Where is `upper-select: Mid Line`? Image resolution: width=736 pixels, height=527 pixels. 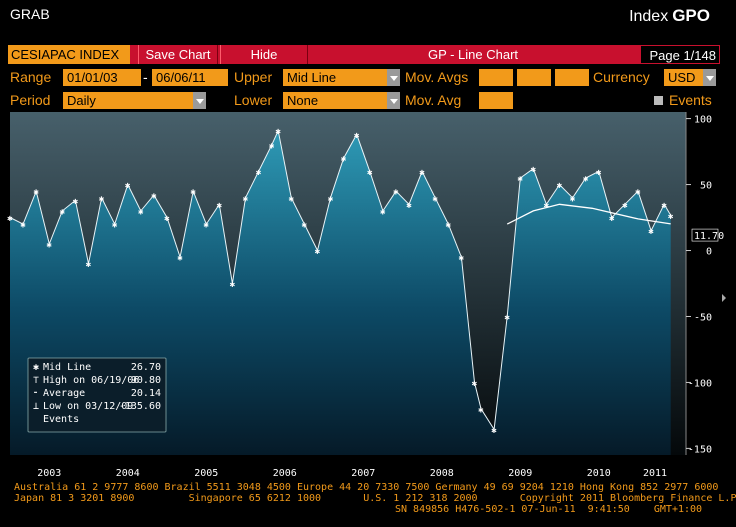
upper-select: Mid Line is located at coordinates (335, 77).